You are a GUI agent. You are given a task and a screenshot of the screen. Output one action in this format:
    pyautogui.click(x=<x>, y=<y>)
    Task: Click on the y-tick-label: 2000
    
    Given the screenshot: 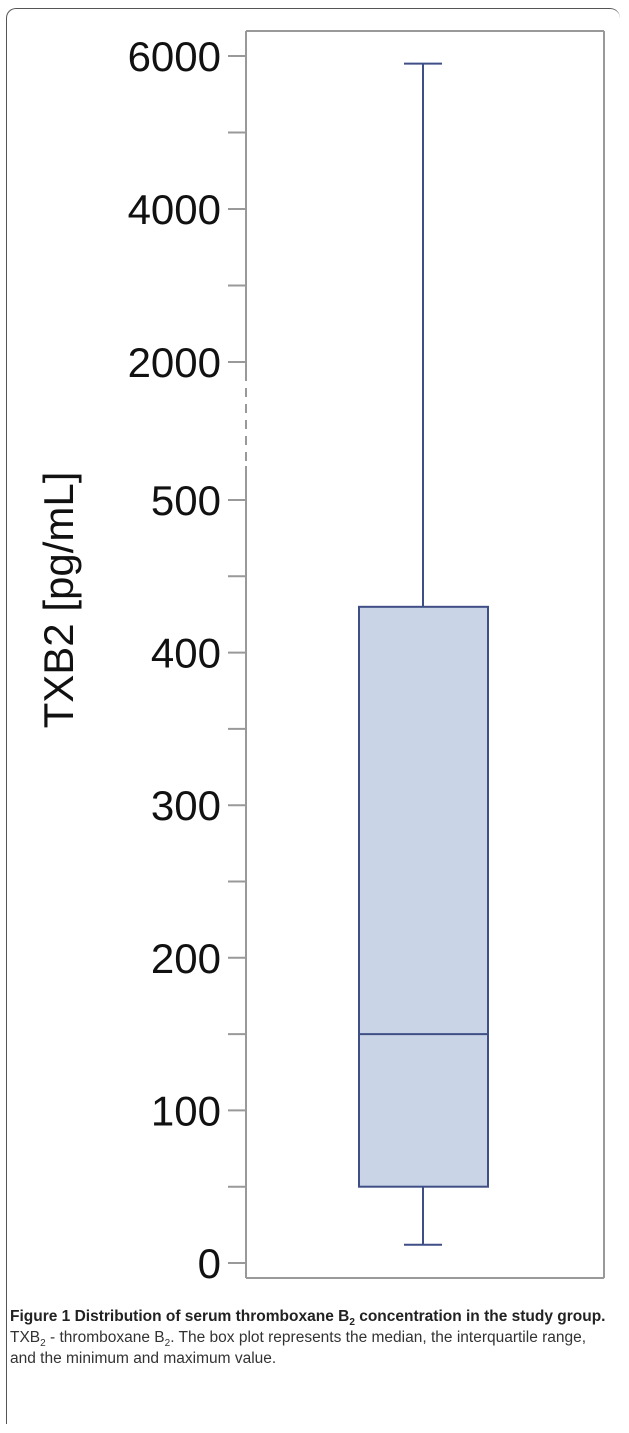 What is the action you would take?
    pyautogui.click(x=174, y=362)
    